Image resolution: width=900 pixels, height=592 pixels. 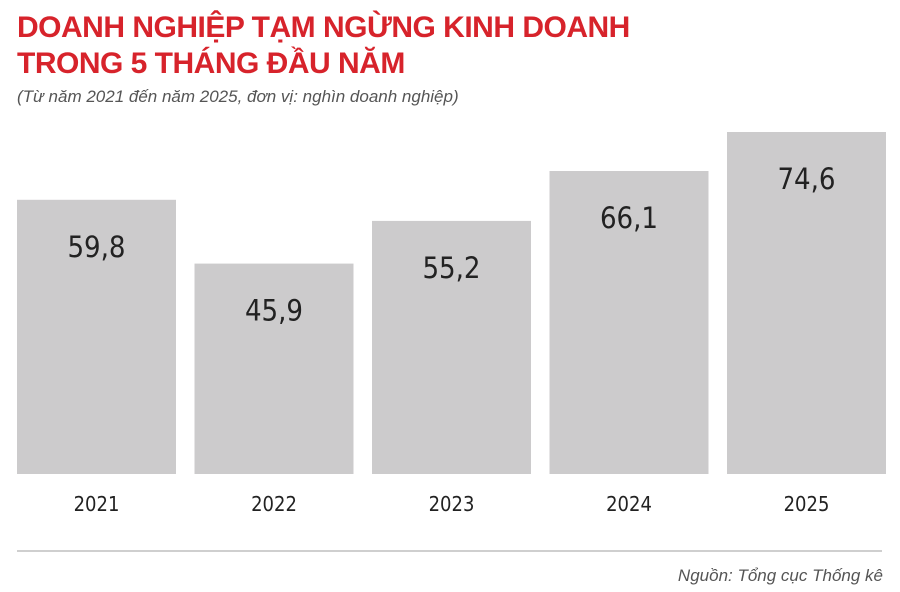 What do you see at coordinates (806, 303) in the screenshot?
I see `bar-2025` at bounding box center [806, 303].